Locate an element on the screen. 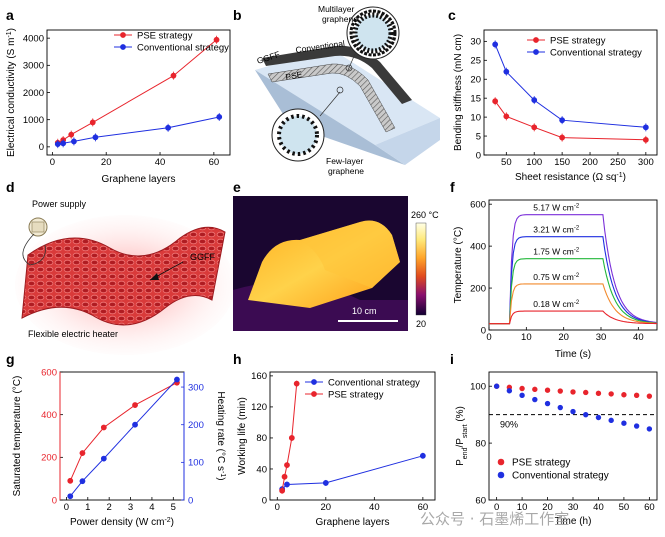  panel-label-d: d is located at coordinates (10, 187).